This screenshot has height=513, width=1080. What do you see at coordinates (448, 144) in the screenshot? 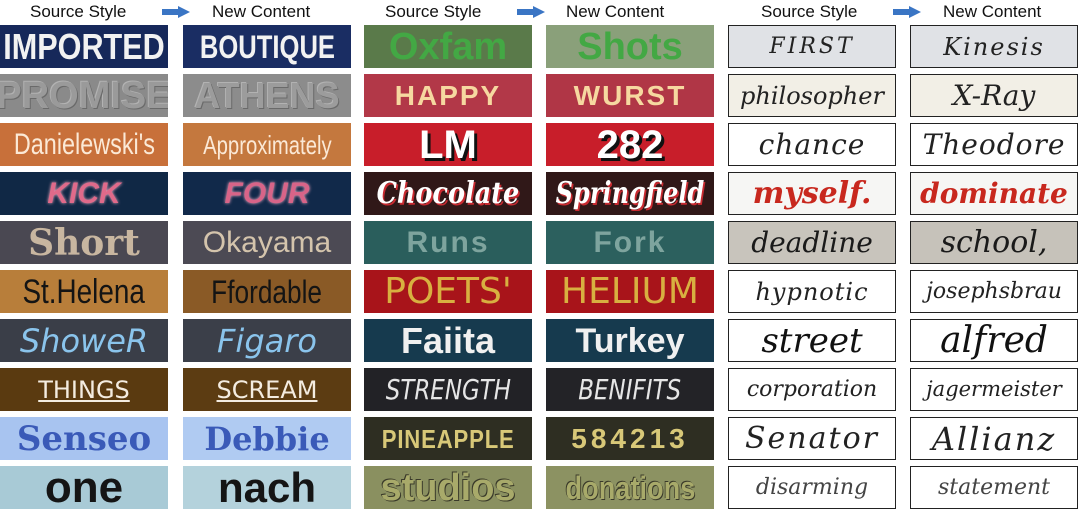
I see `source-style-image: LM` at bounding box center [448, 144].